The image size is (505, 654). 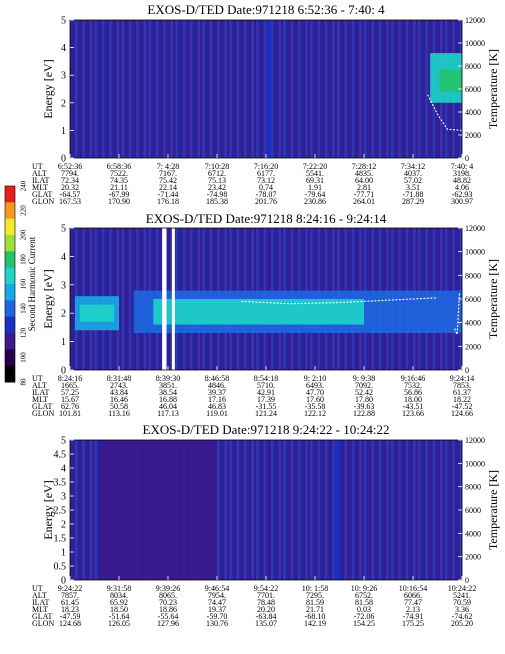 I want to click on table-cell: 5241., so click(x=462, y=595).